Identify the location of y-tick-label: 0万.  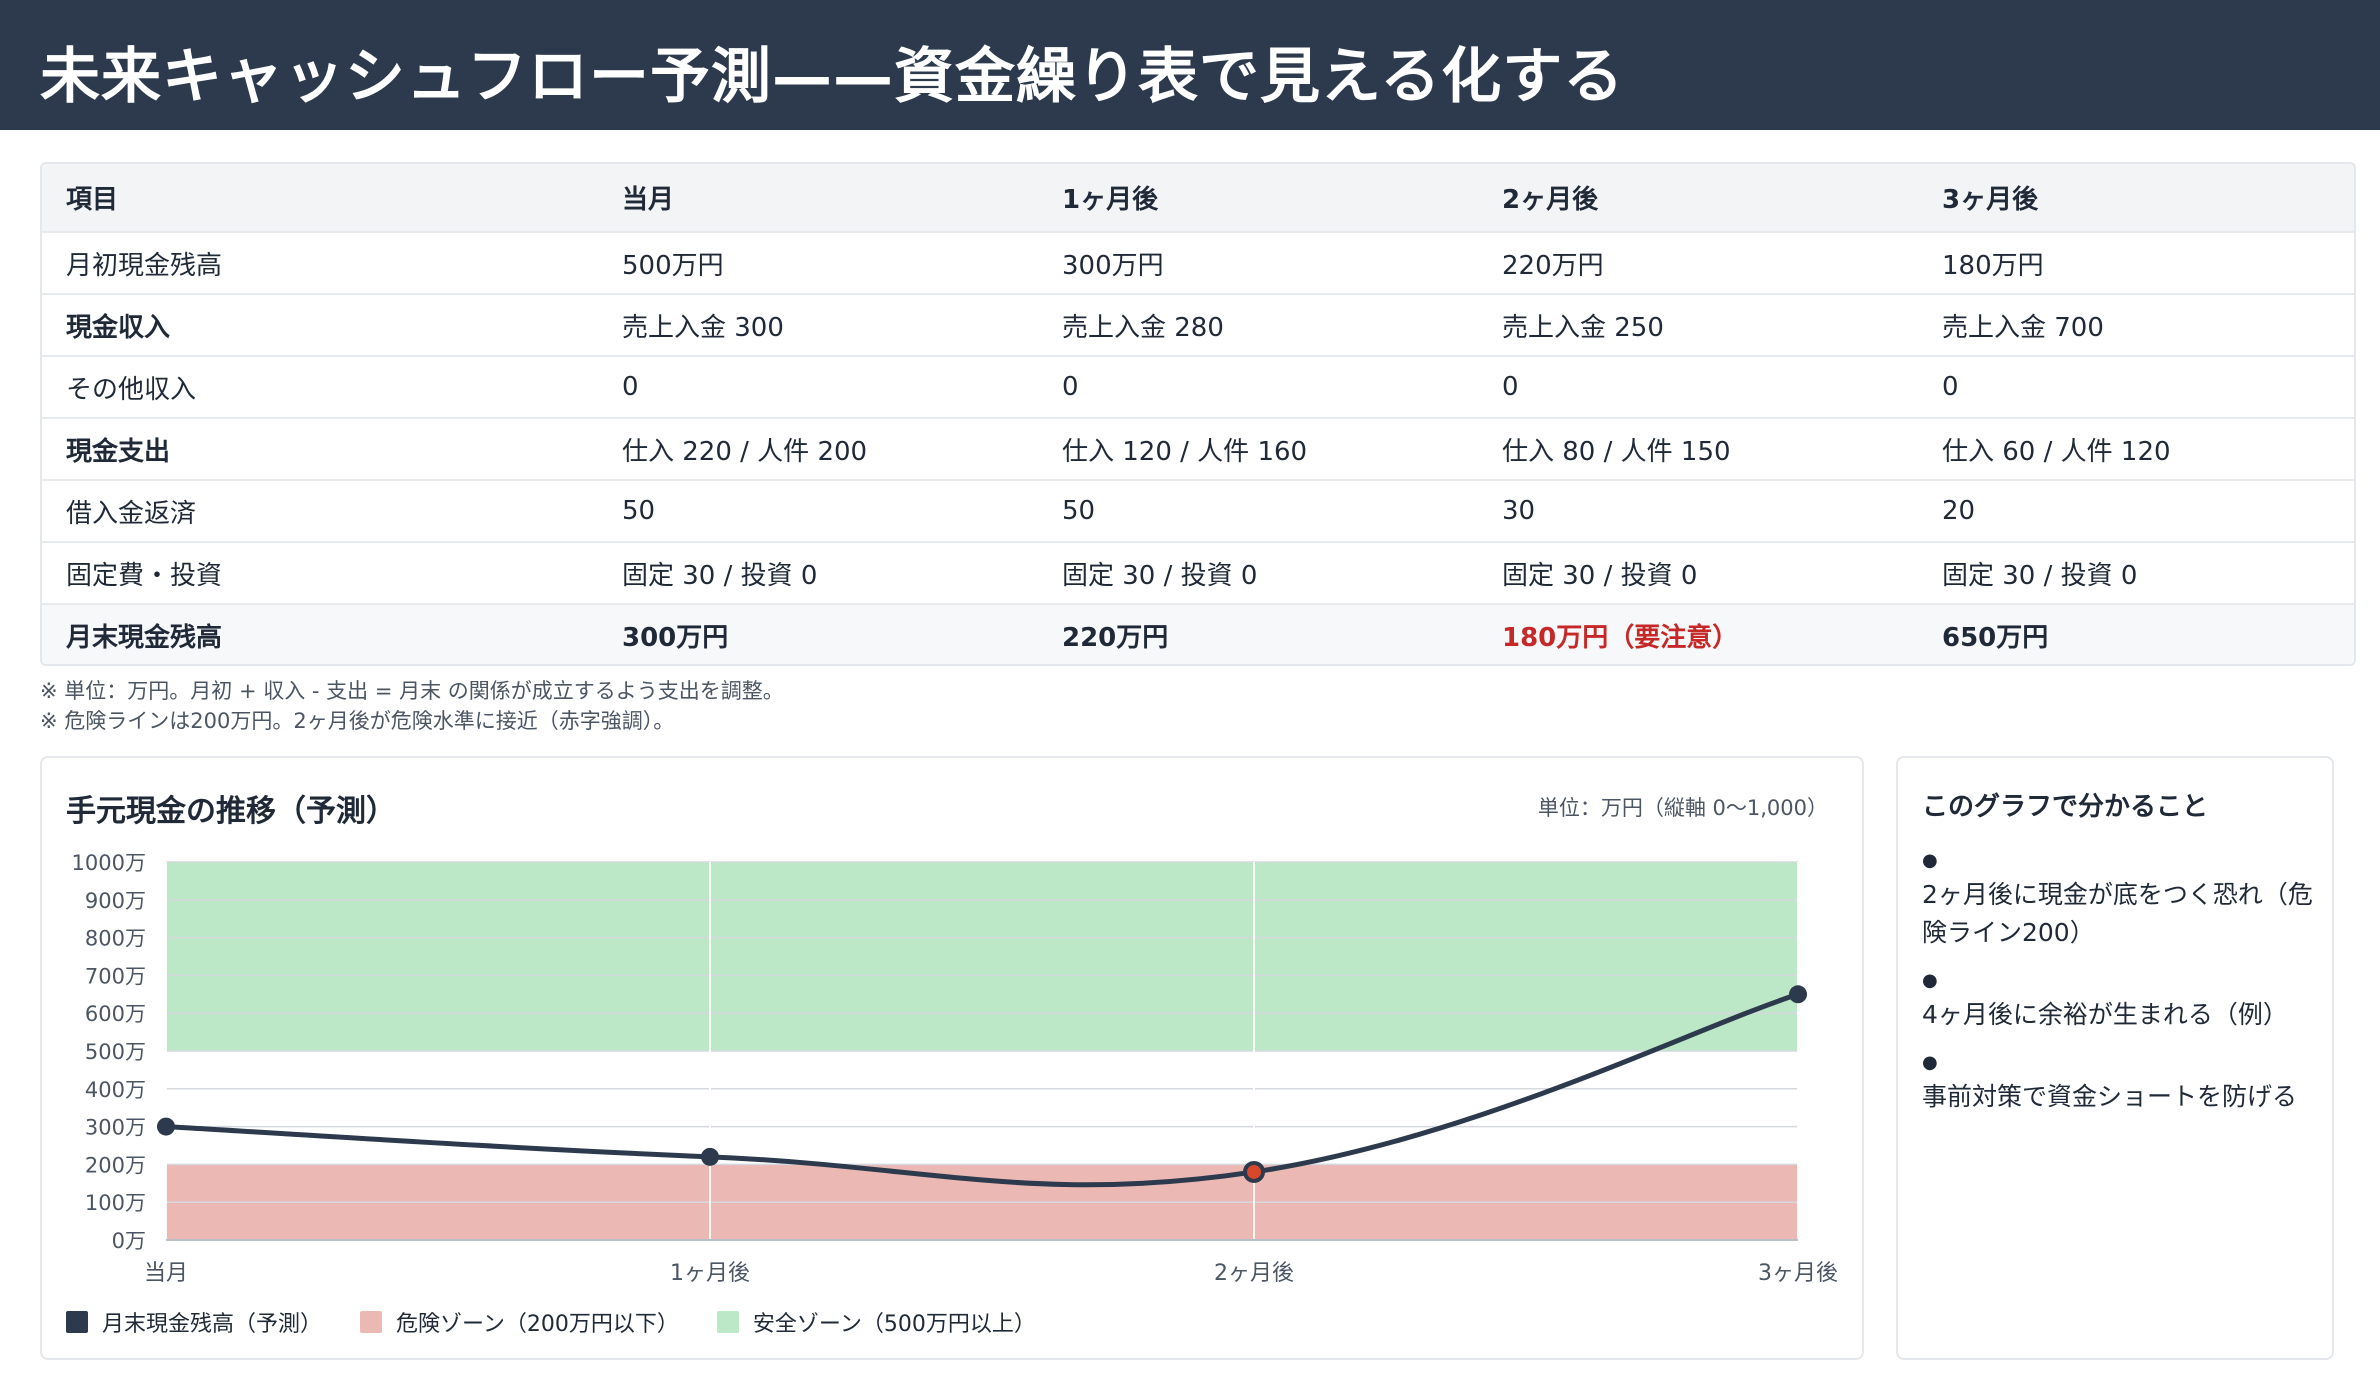
(129, 1241).